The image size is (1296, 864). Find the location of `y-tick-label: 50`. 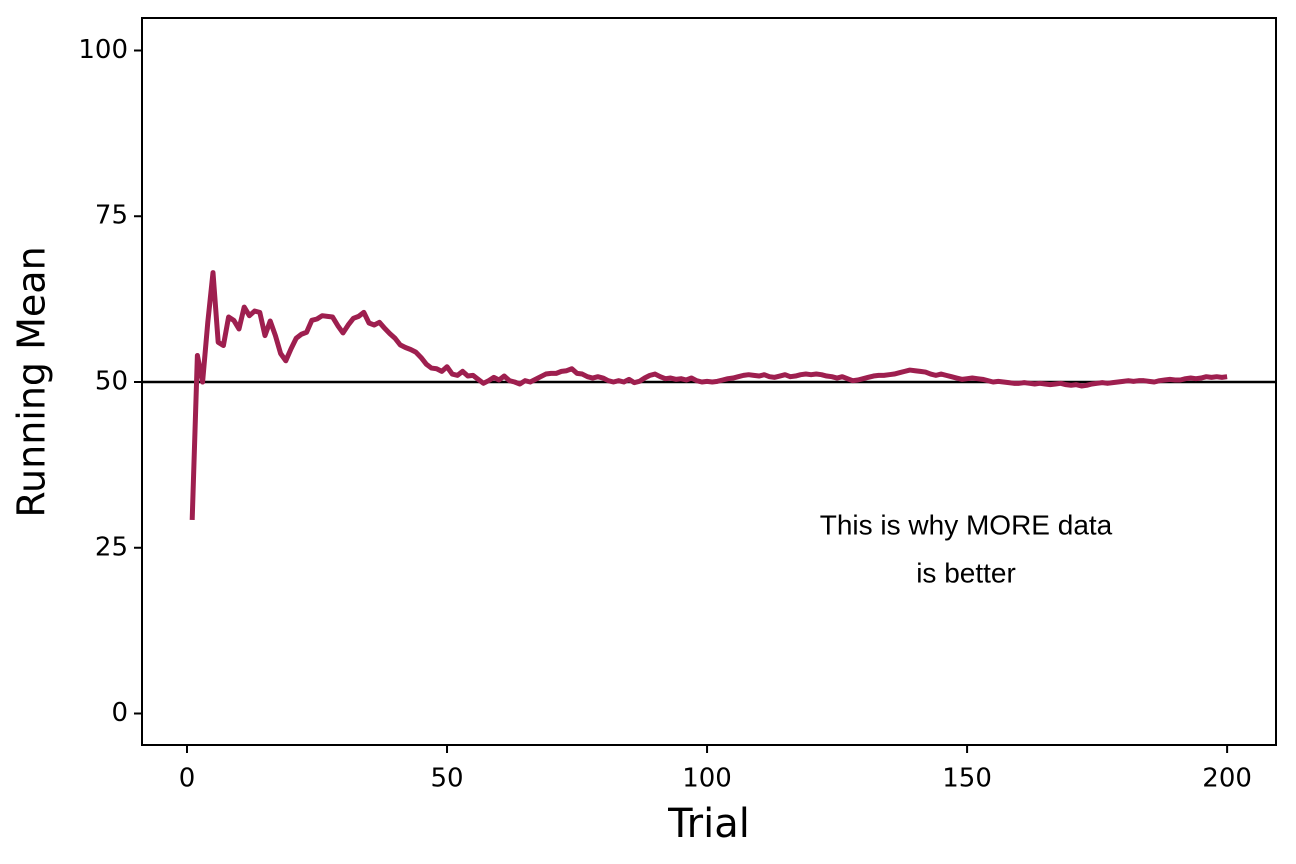

y-tick-label: 50 is located at coordinates (111, 381).